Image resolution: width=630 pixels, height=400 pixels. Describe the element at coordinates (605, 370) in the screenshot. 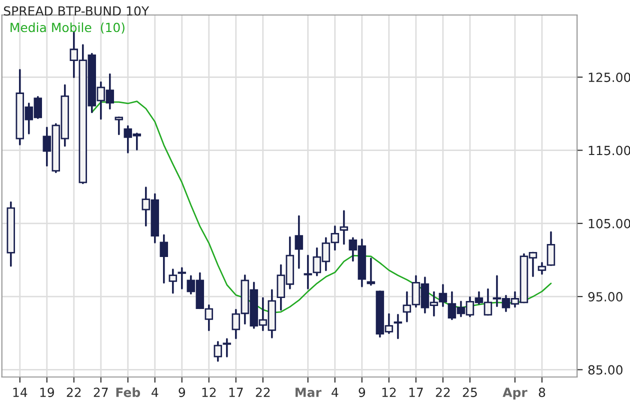

I see `y-tick-label: 85.00` at that location.